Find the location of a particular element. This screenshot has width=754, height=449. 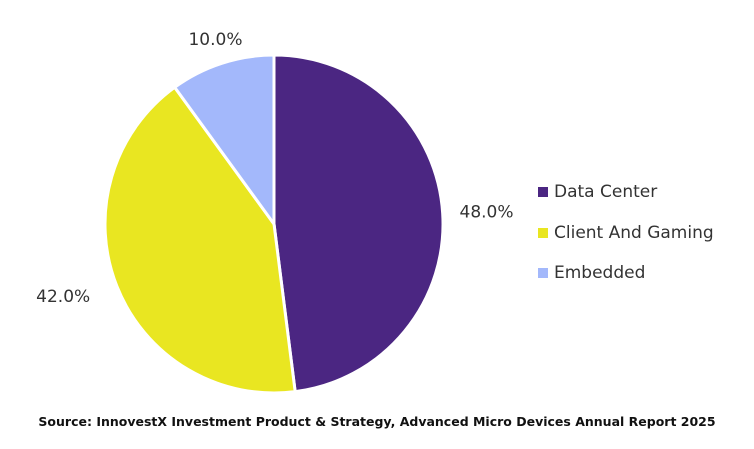

legend: Data Center Client And Gaming Embedded is located at coordinates (626, 233).